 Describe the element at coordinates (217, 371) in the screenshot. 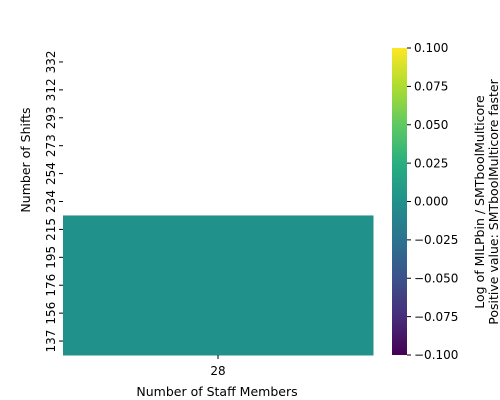

I see `x-tick-label: 28` at that location.